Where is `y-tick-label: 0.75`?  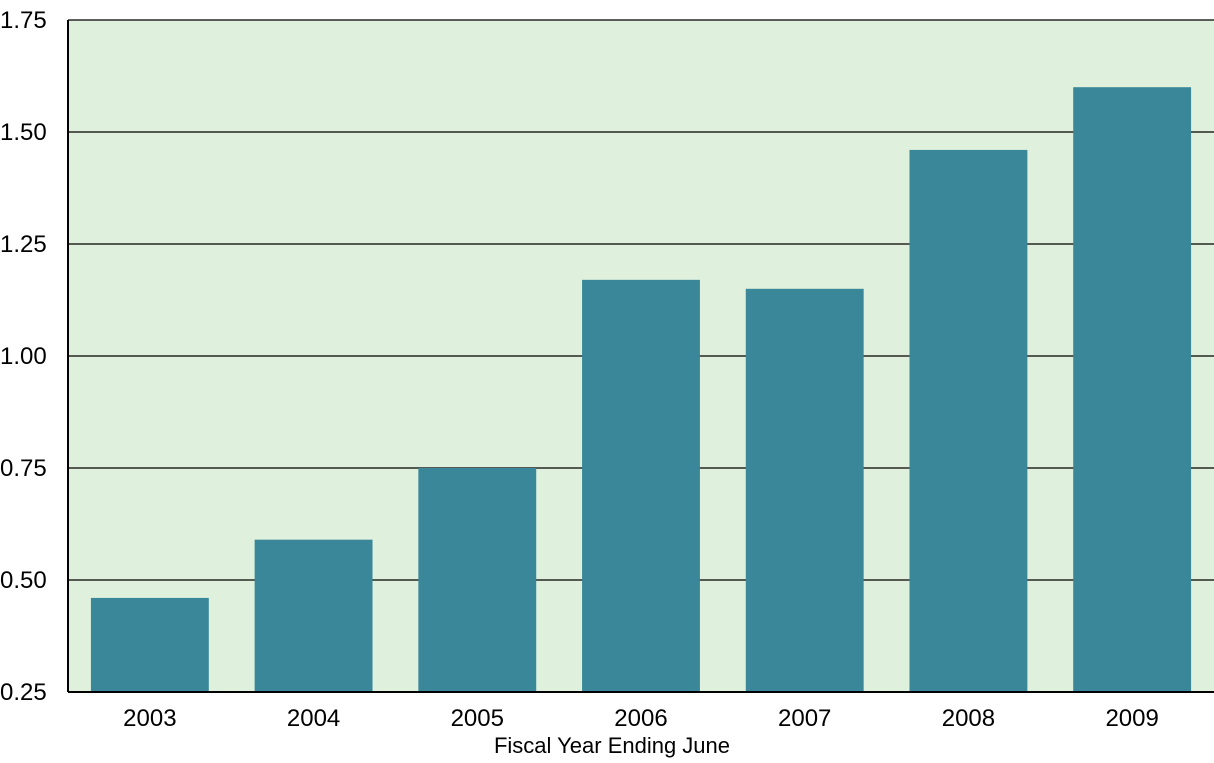
y-tick-label: 0.75 is located at coordinates (23, 468).